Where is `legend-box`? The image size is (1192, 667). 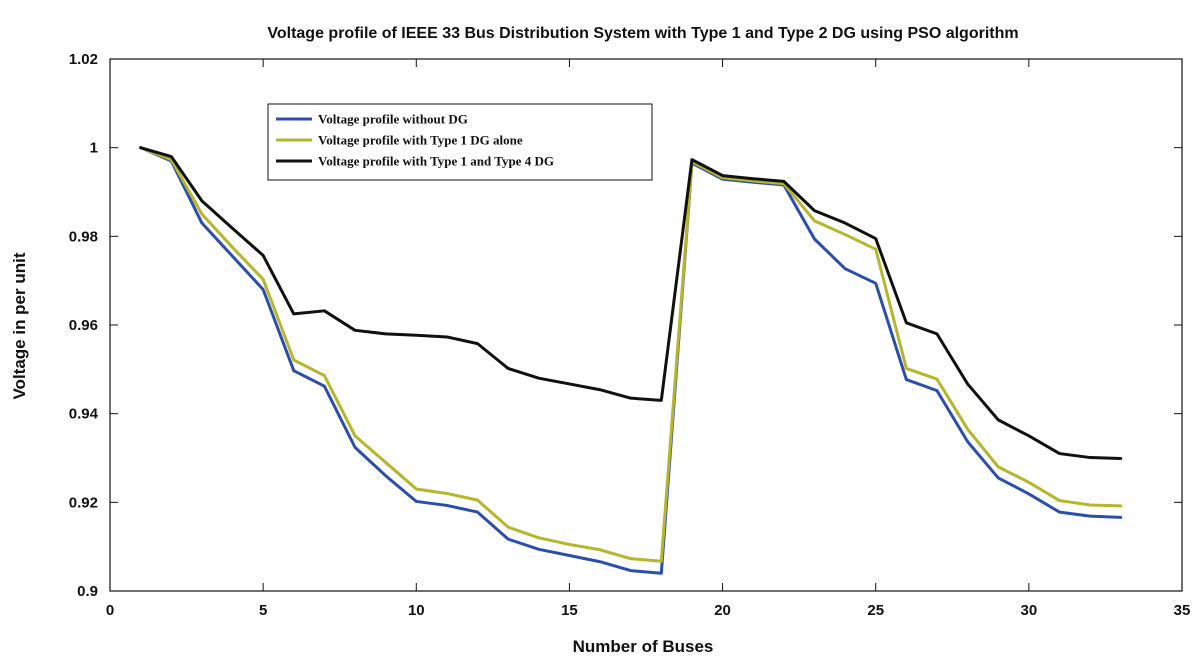 legend-box is located at coordinates (460, 142).